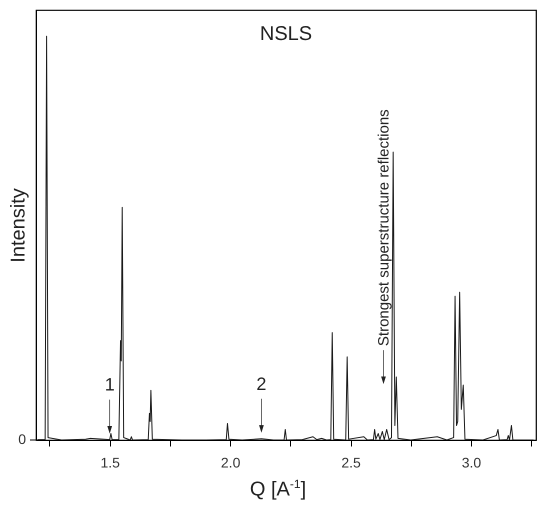 The image size is (556, 522). What do you see at coordinates (230, 462) in the screenshot?
I see `x-tick-label: 2.0` at bounding box center [230, 462].